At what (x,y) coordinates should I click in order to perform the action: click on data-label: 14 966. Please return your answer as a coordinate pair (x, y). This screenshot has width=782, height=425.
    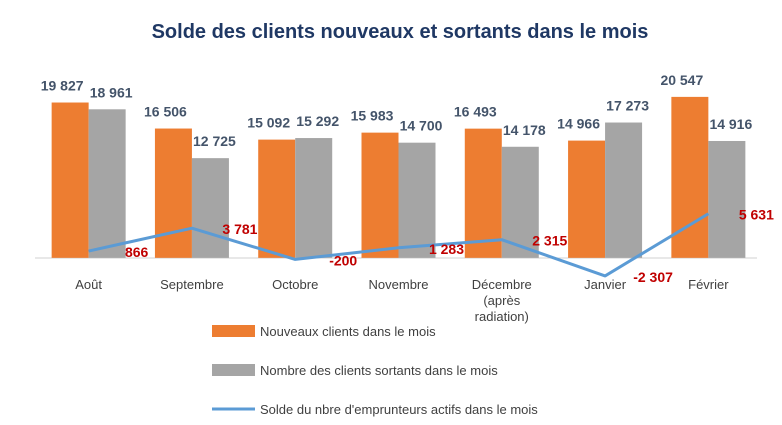
    Looking at the image, I should click on (578, 124).